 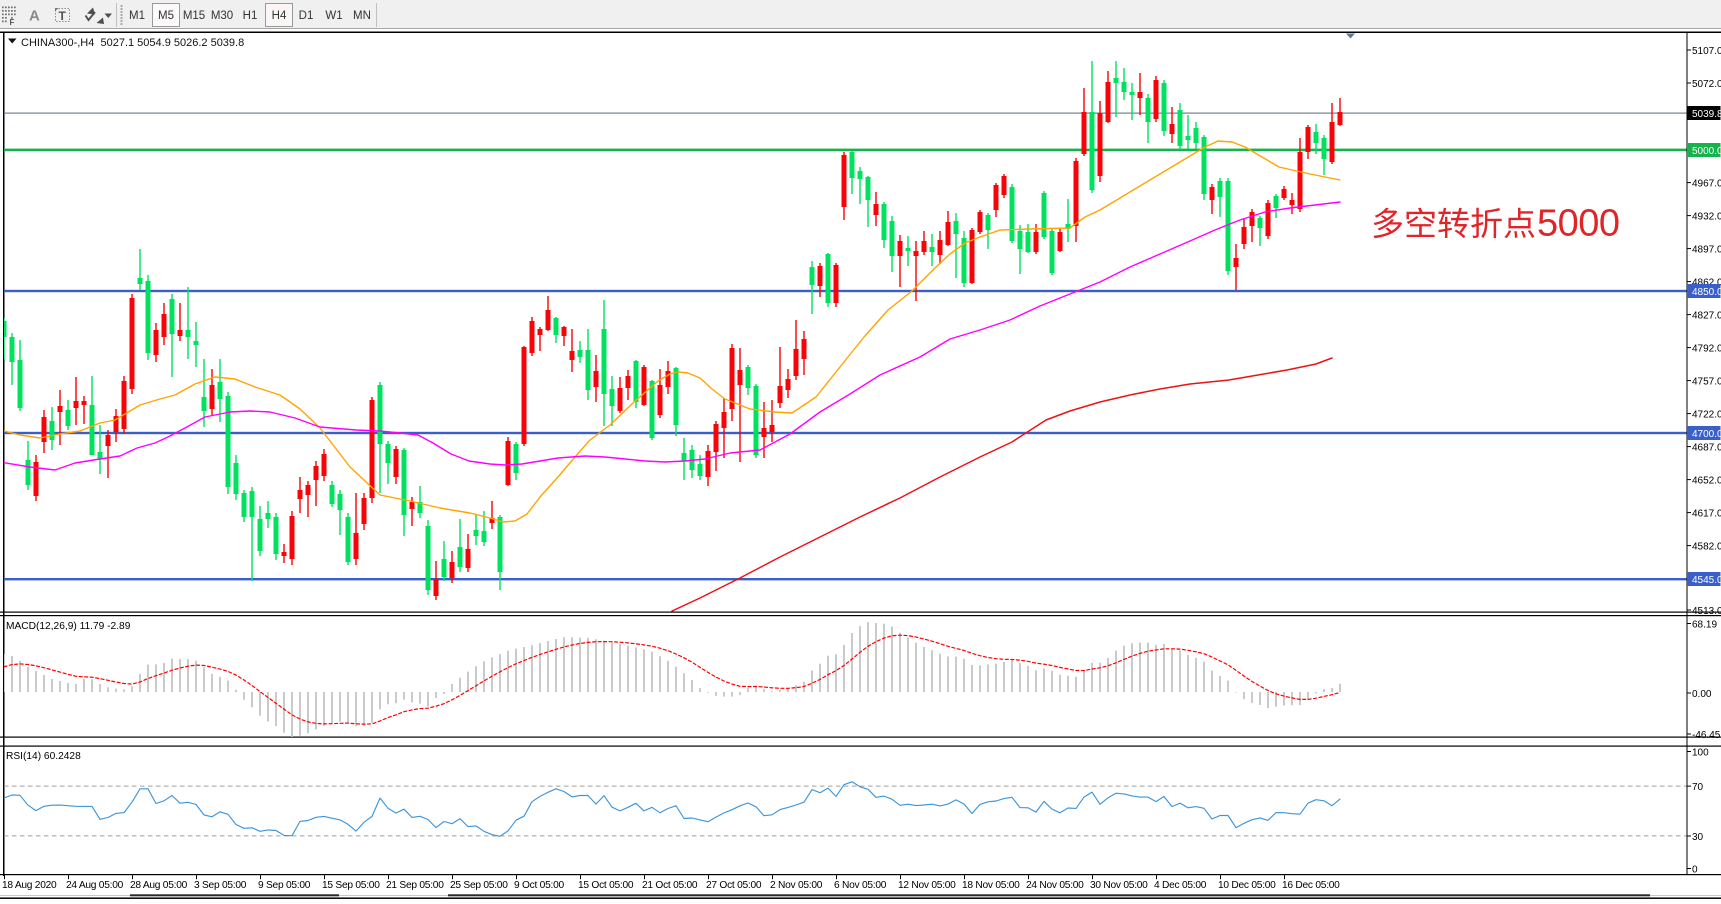 I want to click on svg-text: 24 Nov 05:00, so click(x=1055, y=885).